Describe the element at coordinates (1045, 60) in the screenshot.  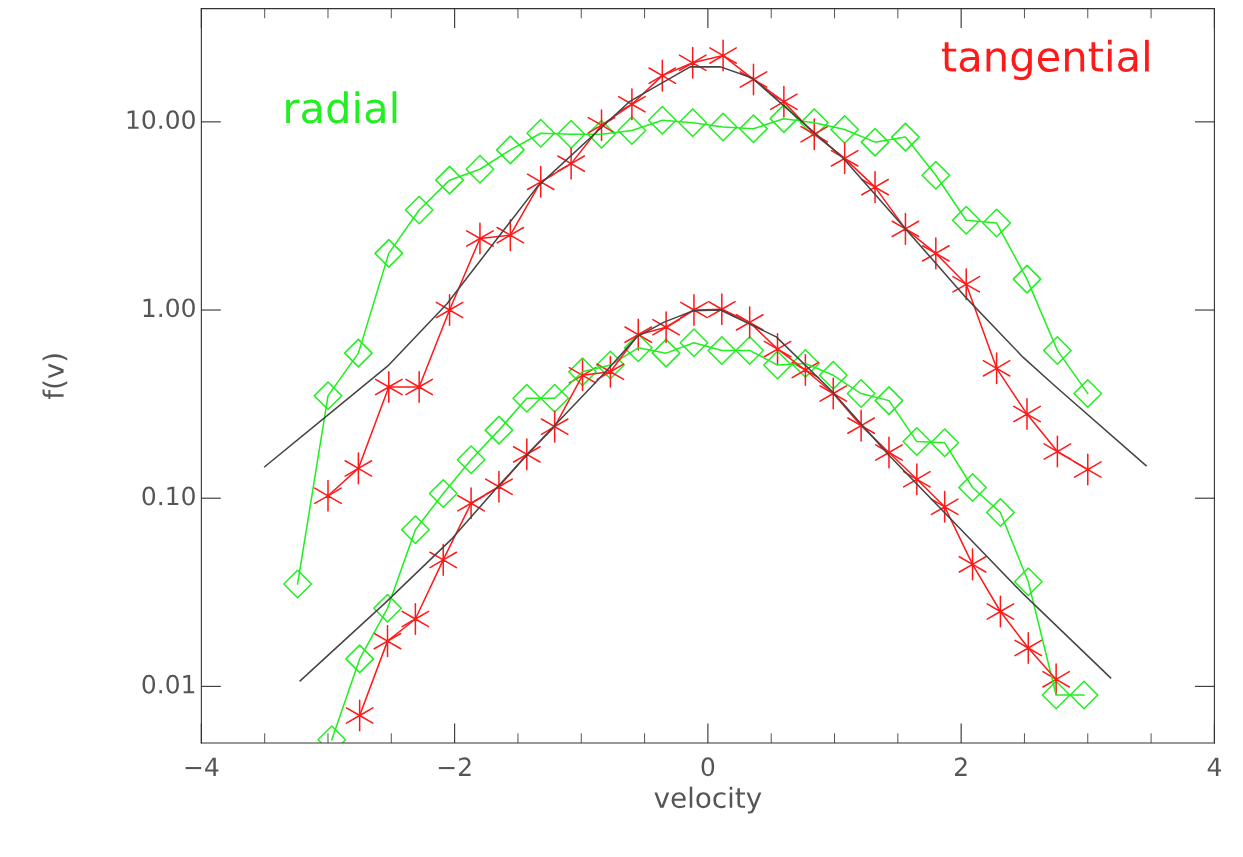
I see `text: tangential` at that location.